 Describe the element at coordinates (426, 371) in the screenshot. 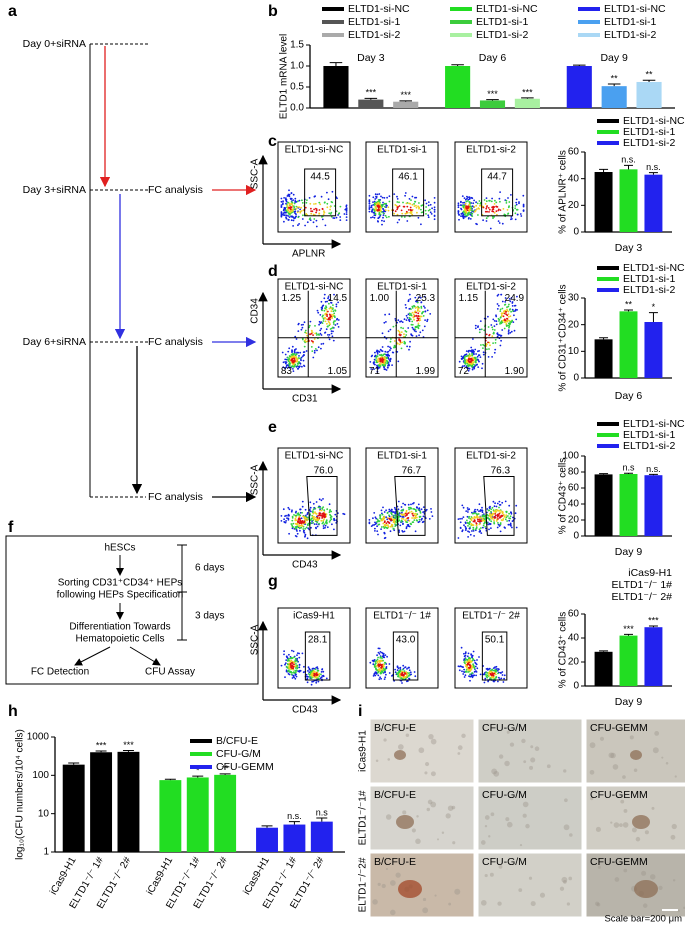

I see `gate-value: 1.99` at that location.